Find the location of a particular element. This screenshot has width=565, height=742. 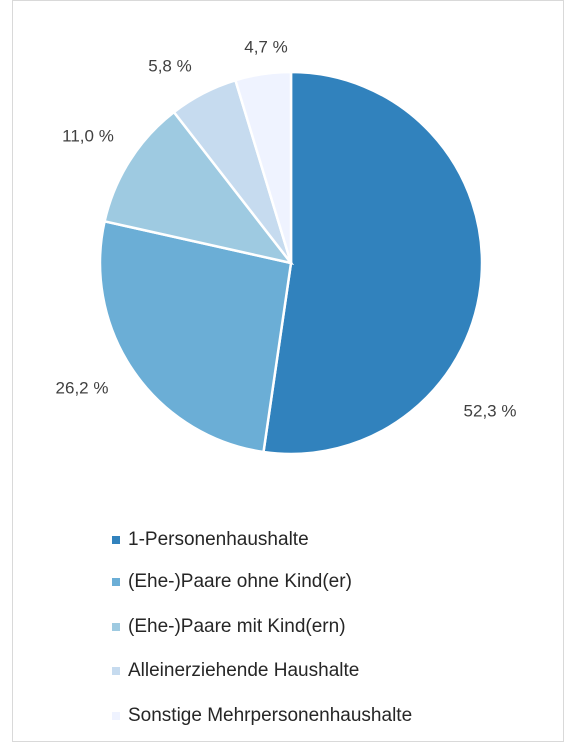

legend-label: Alleinerziehende Haushalte is located at coordinates (243, 670).